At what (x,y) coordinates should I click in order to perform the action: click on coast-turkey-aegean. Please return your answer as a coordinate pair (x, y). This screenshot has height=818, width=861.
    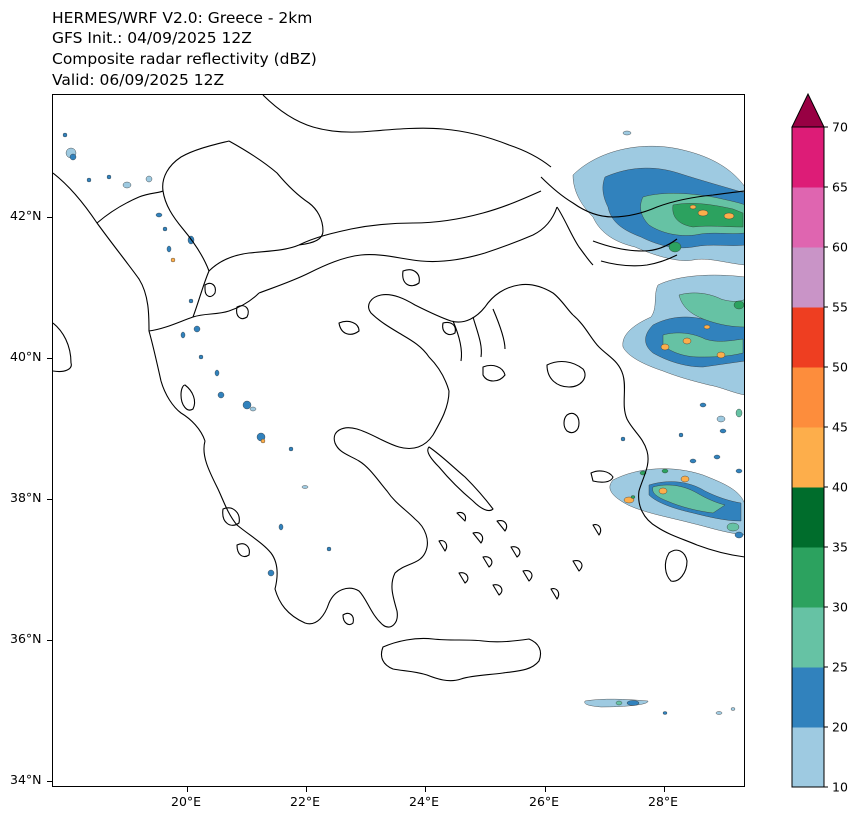
    Looking at the image, I should click on (658, 436).